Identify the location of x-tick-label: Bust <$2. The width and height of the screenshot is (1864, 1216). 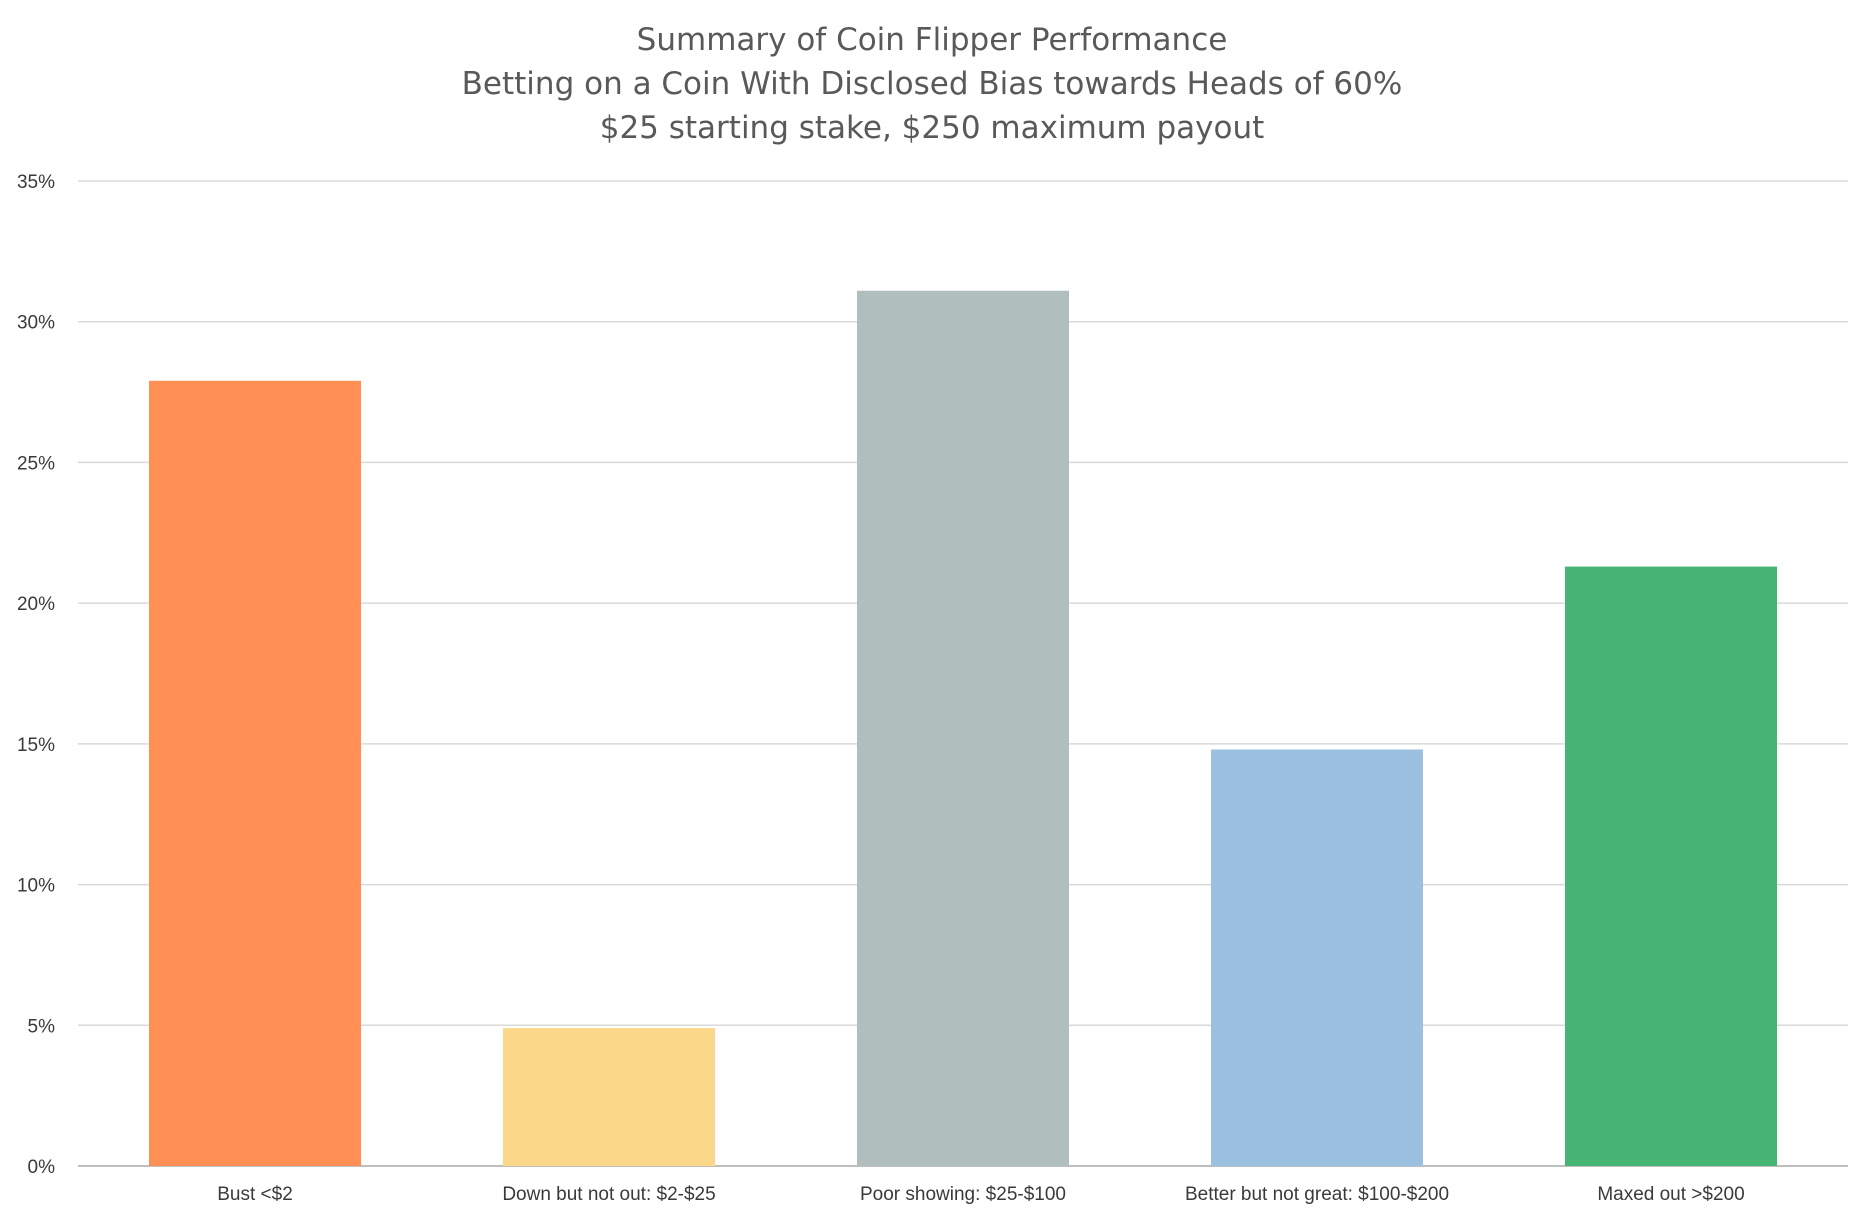
(255, 1194).